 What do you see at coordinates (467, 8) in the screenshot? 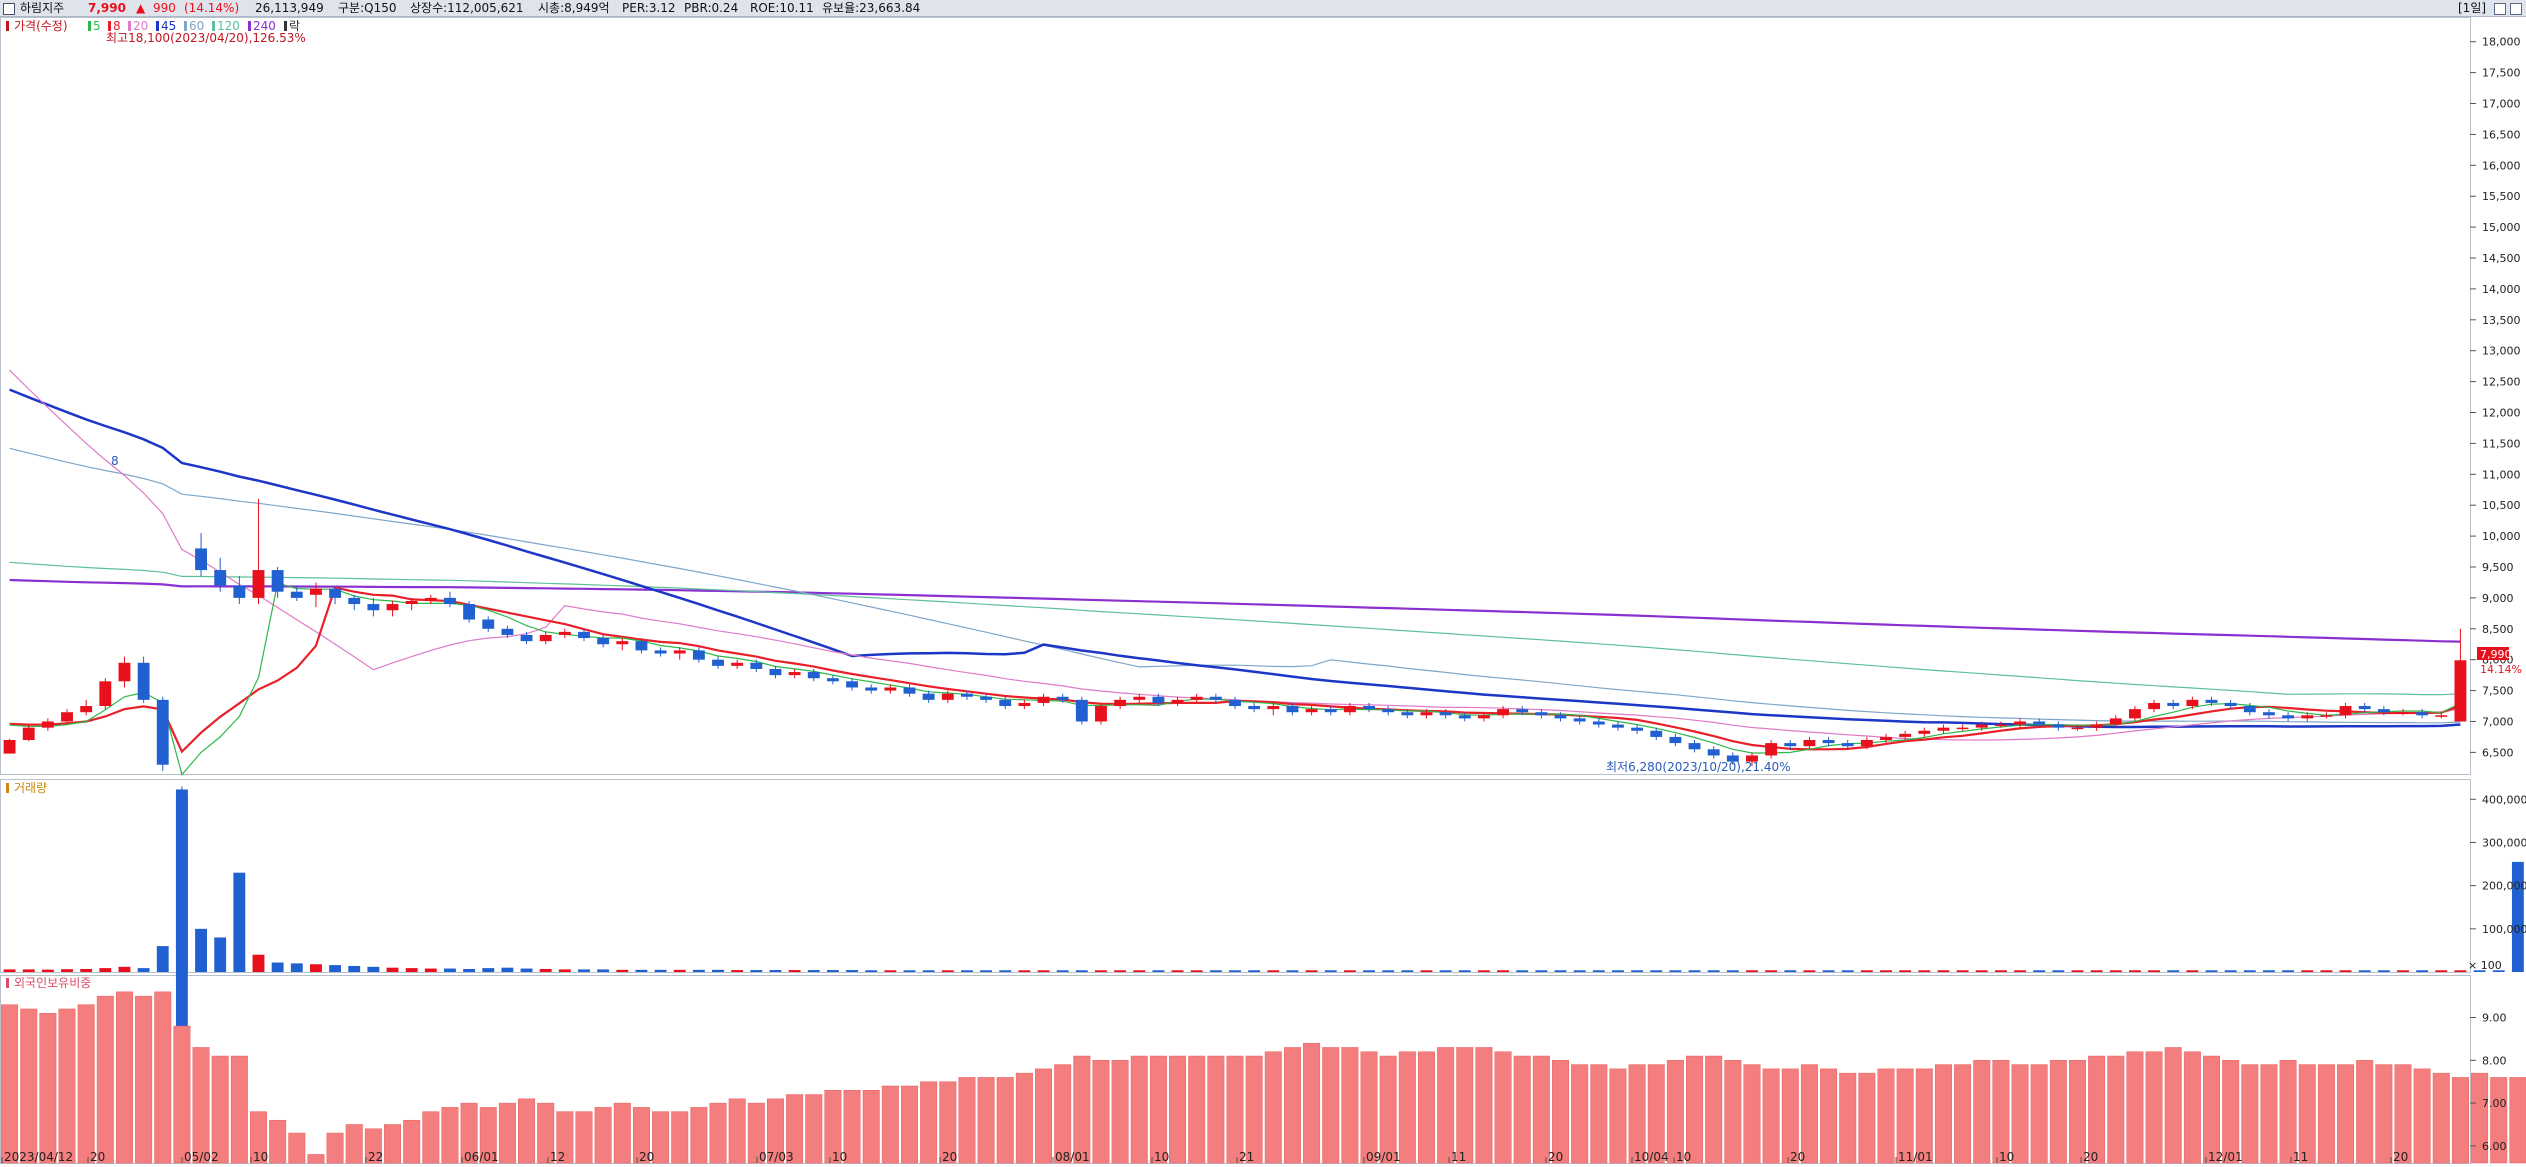
I see `listed-shares: 상장수:112,005,621` at bounding box center [467, 8].